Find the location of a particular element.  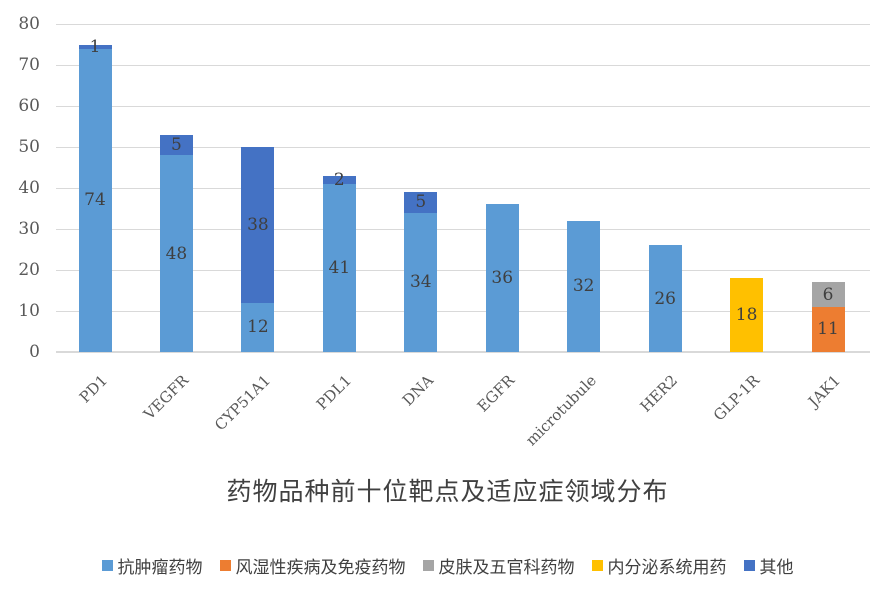

y-axis-tick-label: 0 is located at coordinates (34, 352).